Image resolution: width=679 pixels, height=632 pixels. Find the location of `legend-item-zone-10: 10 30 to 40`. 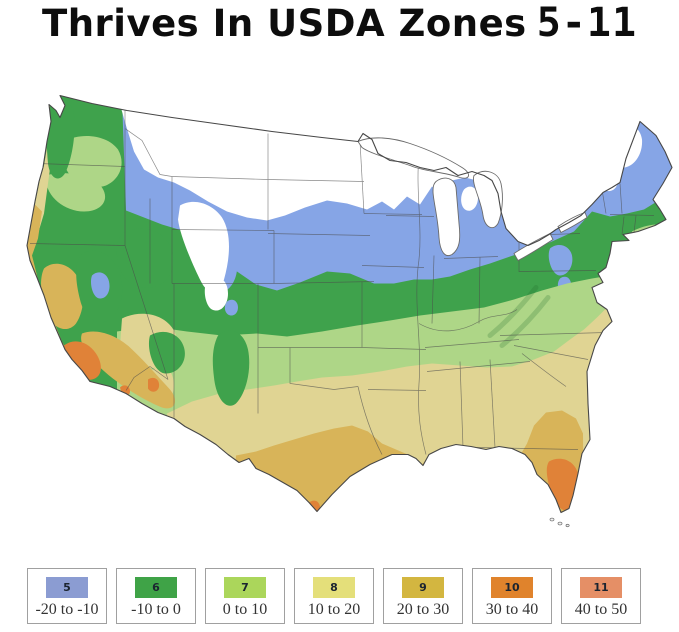

legend-item-zone-10: 10 30 to 40 is located at coordinates (512, 596).